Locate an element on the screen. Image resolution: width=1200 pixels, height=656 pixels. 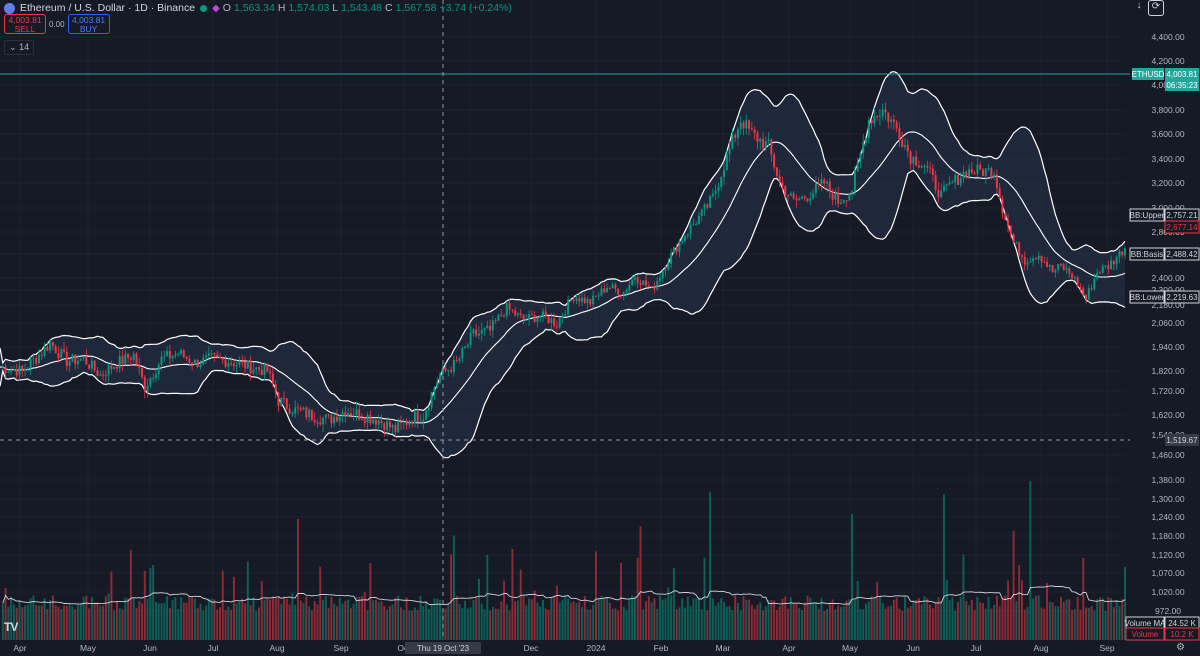
tradingview-logo: TV is located at coordinates (11, 627).